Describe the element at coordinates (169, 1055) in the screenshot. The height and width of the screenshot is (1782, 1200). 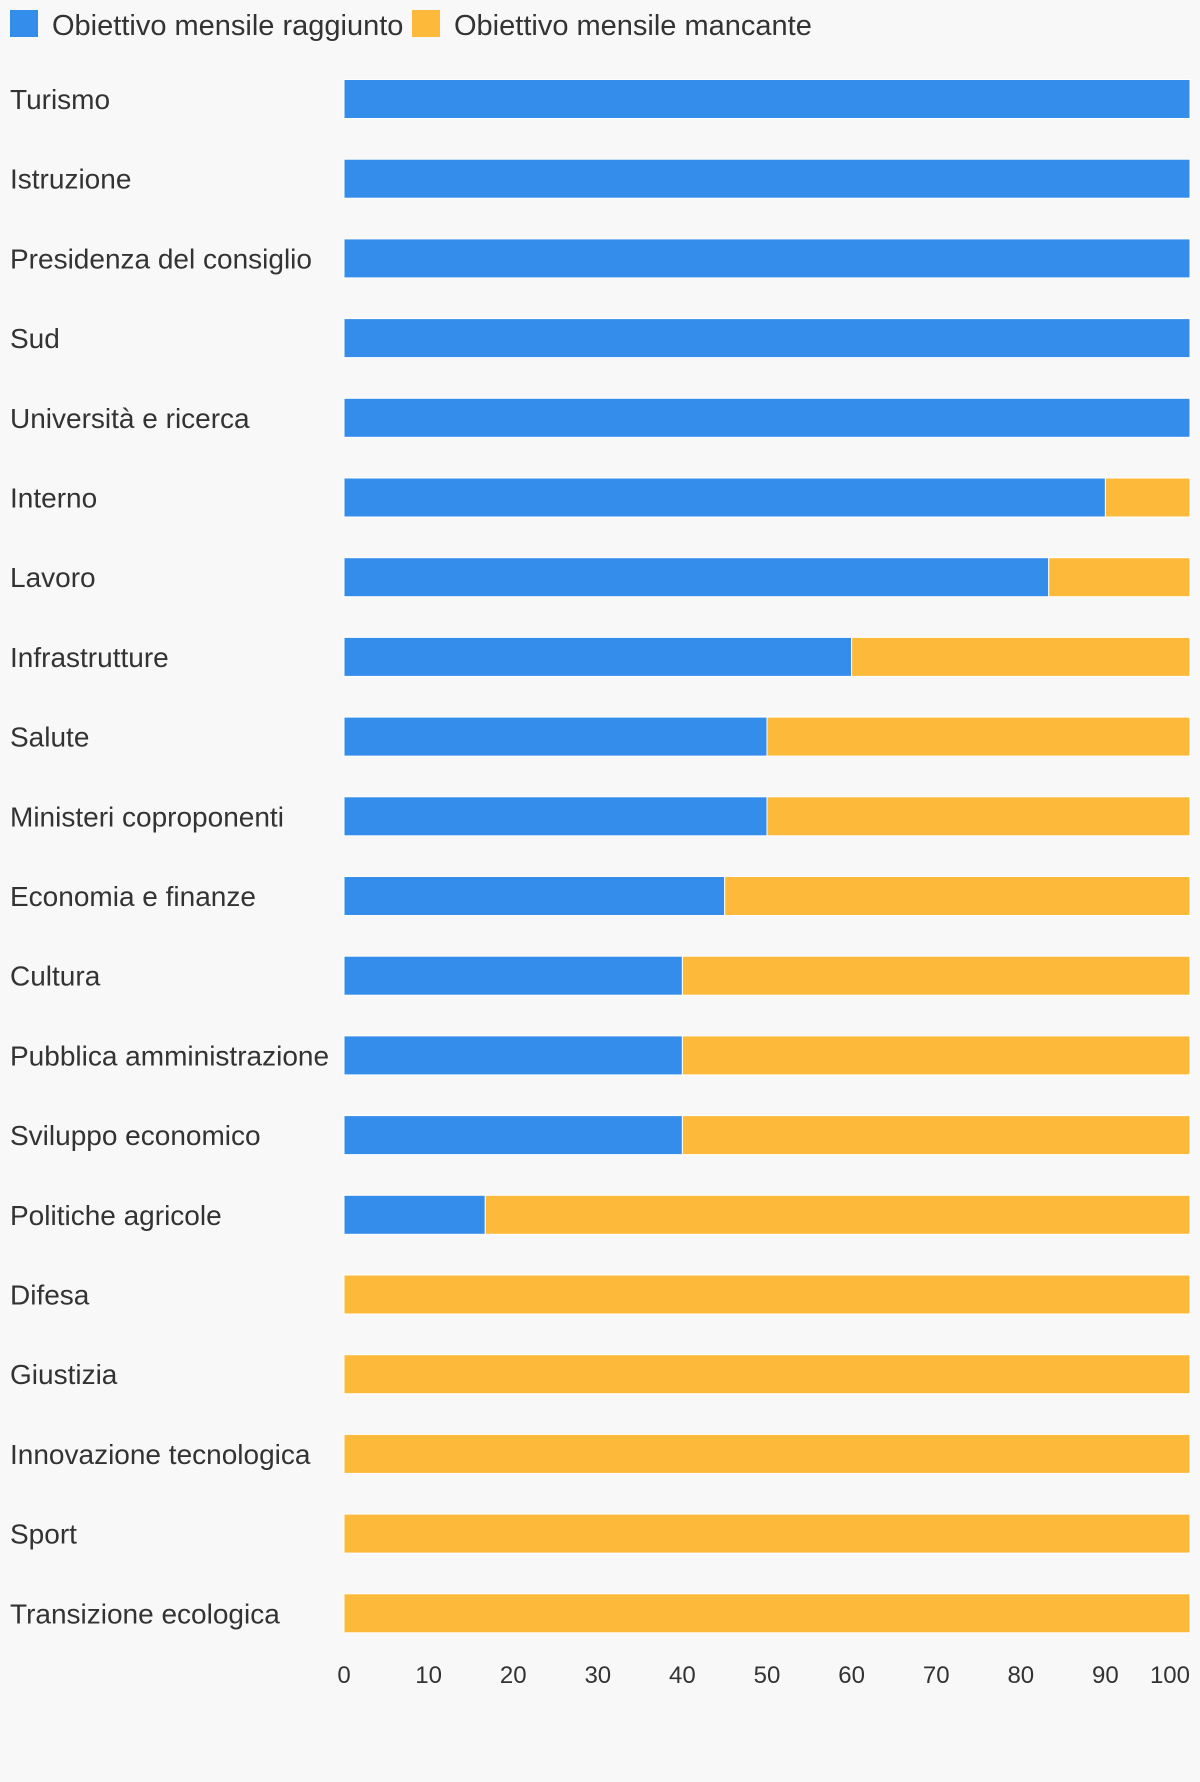
I see `category-label: Pubblica amministrazione` at that location.